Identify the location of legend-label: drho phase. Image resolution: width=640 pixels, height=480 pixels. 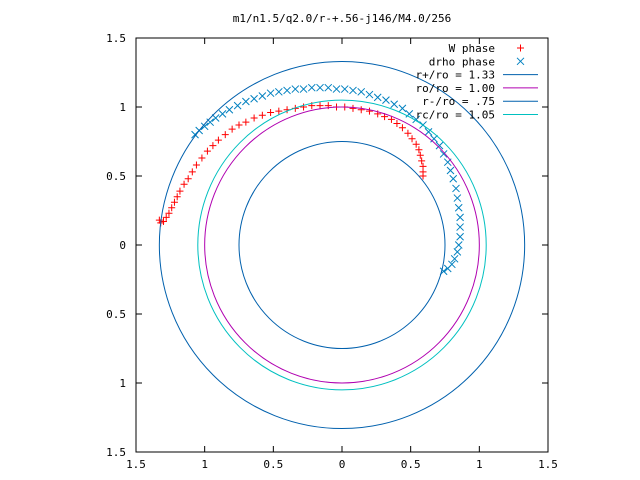
(462, 61).